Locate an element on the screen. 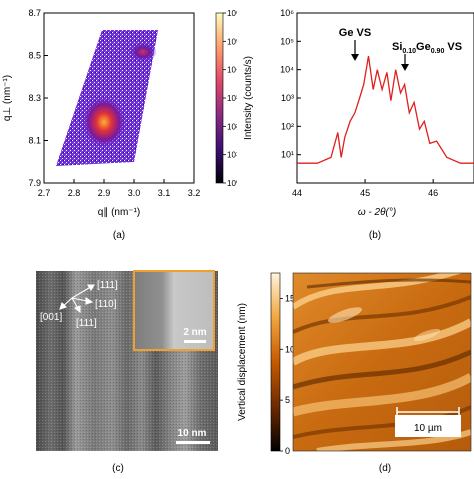  y-tick-label: 10⁵ is located at coordinates (287, 41).